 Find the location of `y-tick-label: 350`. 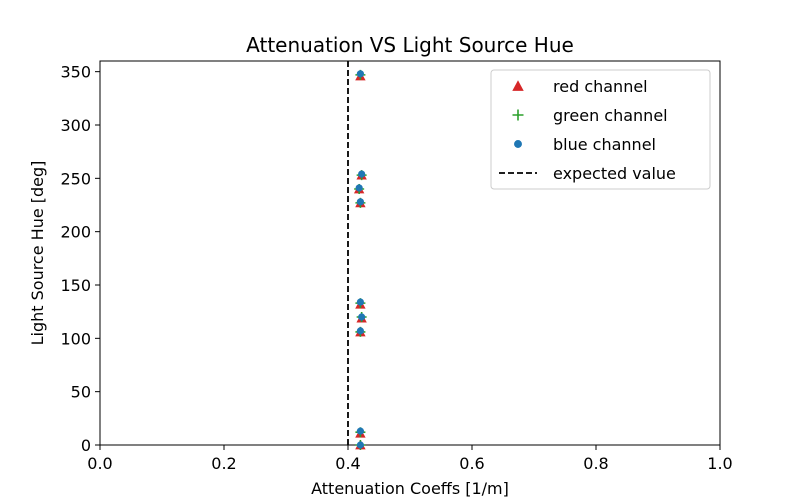

y-tick-label: 350 is located at coordinates (75, 72).